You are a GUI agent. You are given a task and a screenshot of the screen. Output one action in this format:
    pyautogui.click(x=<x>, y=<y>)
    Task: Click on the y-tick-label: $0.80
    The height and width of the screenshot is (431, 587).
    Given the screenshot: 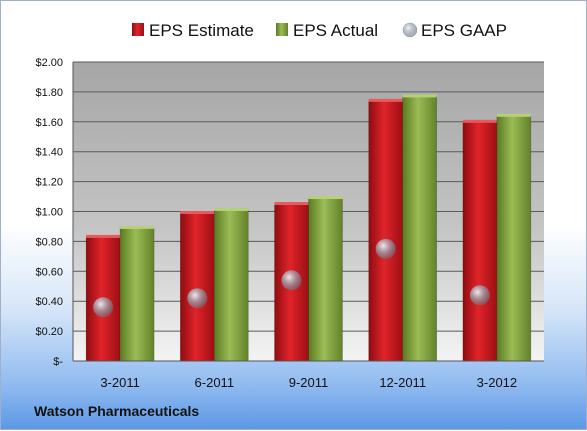 What is the action you would take?
    pyautogui.click(x=49, y=242)
    